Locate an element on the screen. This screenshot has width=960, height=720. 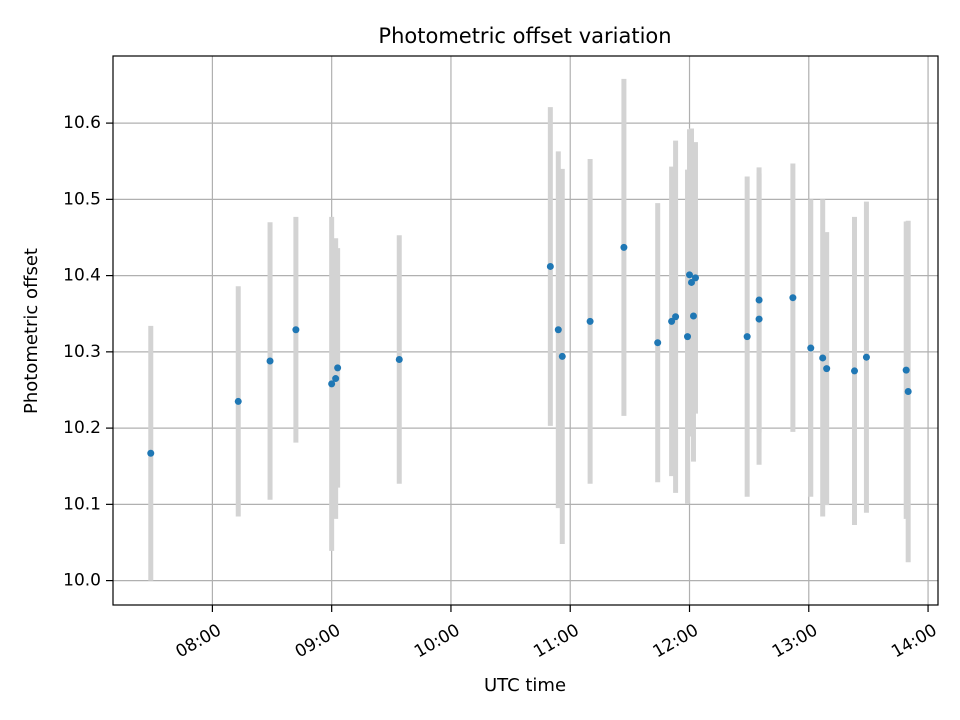
y-tick-label: 10.6 is located at coordinates (82, 123).